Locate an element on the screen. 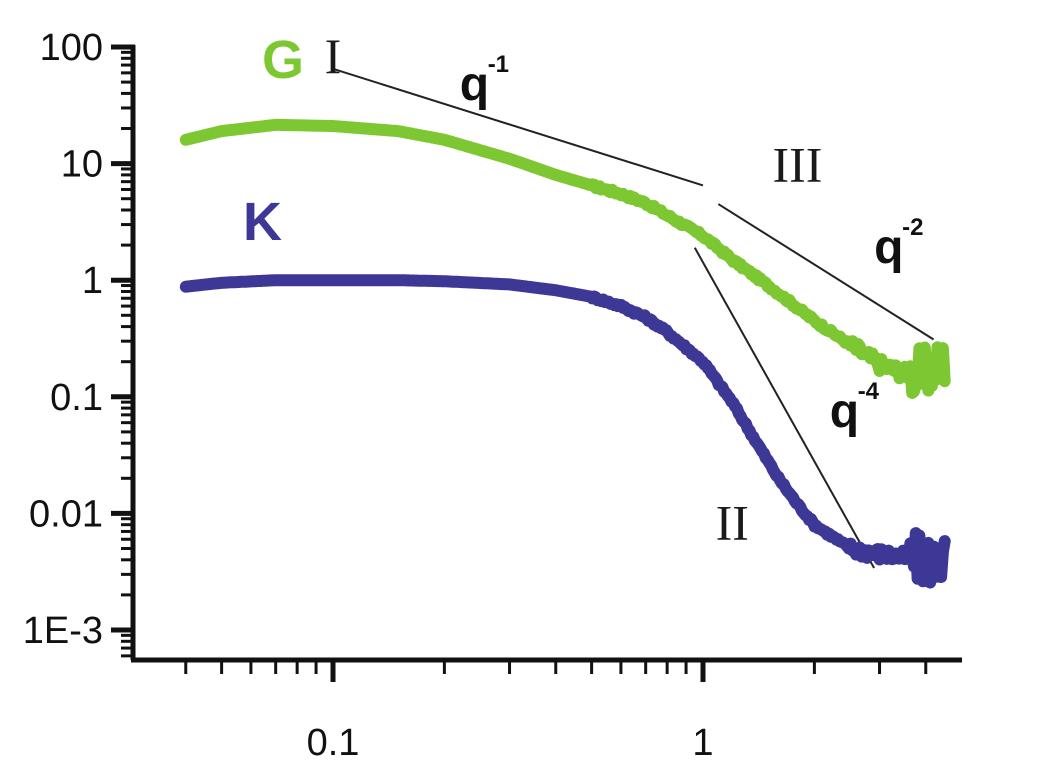 The width and height of the screenshot is (1045, 760). series-label-G: G is located at coordinates (283, 60).